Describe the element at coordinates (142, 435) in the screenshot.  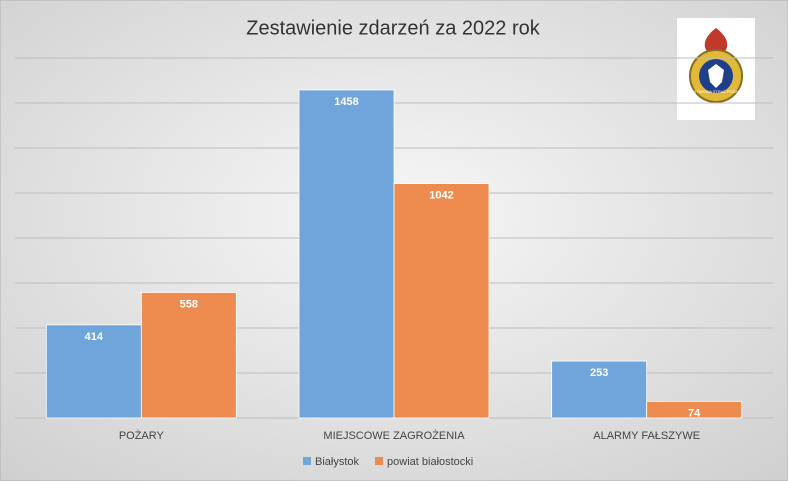
I see `x-tick-label: POŻARY` at that location.